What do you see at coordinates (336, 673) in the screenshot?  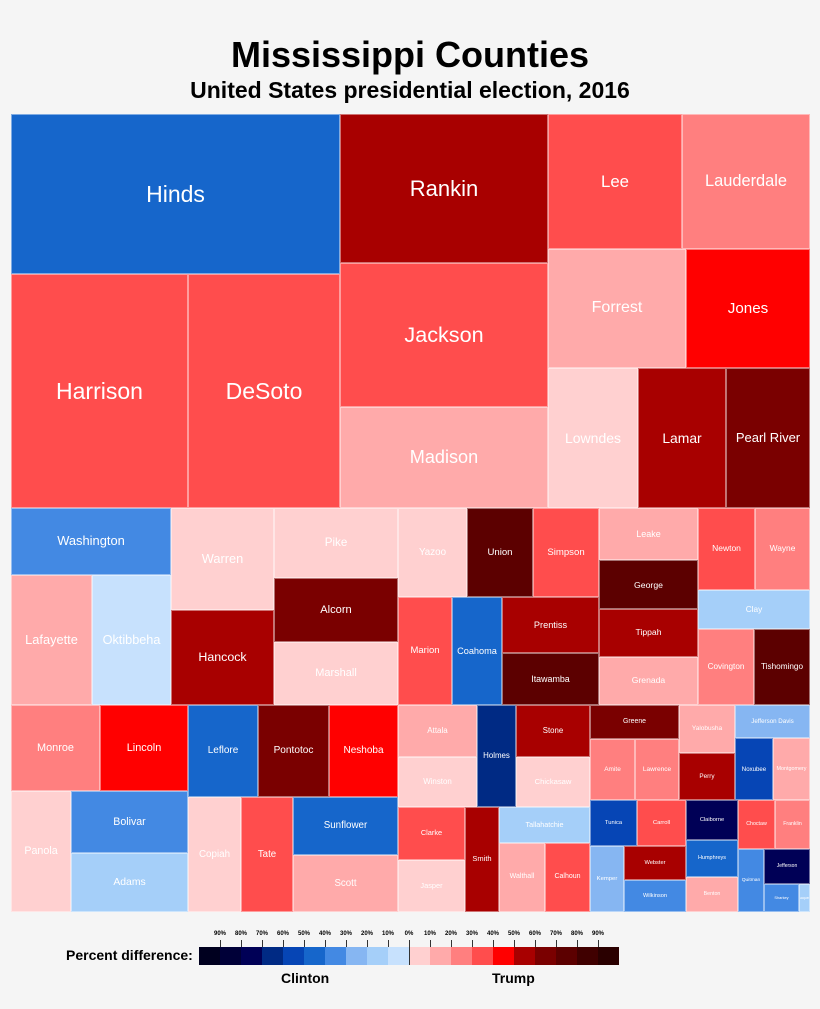 I see `county-label: Marshall` at bounding box center [336, 673].